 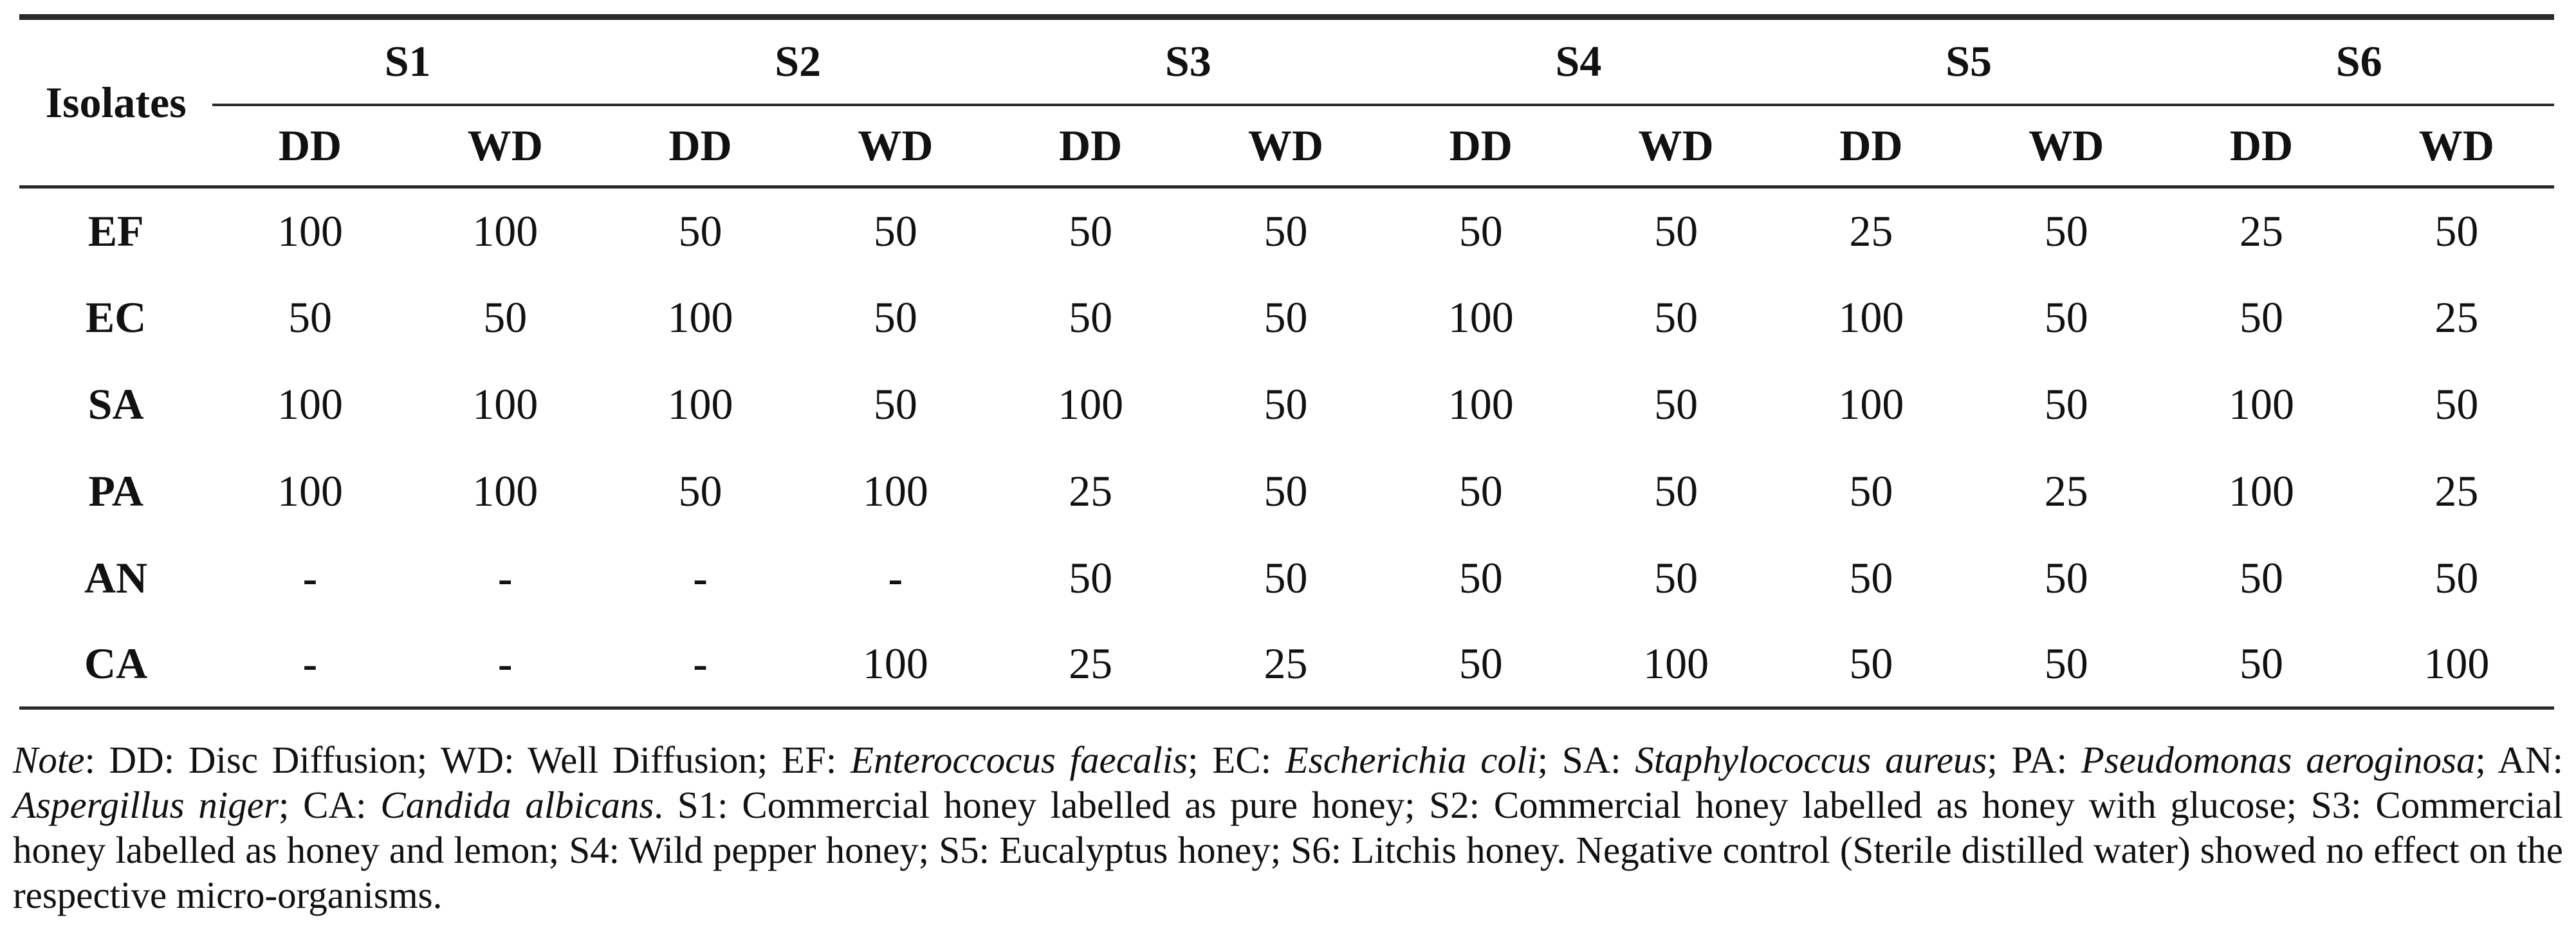 I want to click on row-header-ca: CA, so click(x=116, y=663).